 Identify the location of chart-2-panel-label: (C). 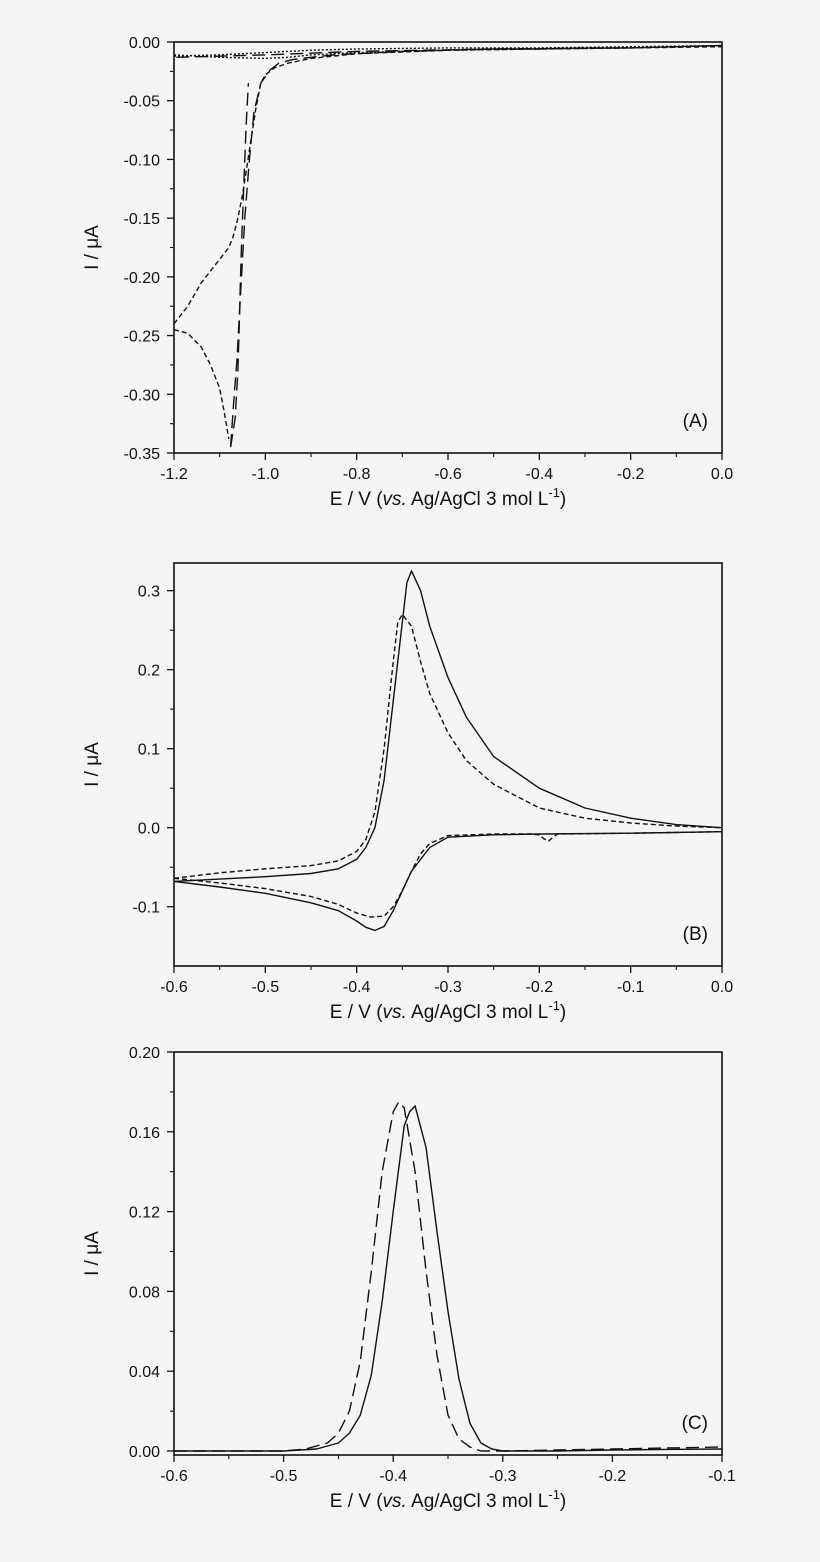
(695, 1423).